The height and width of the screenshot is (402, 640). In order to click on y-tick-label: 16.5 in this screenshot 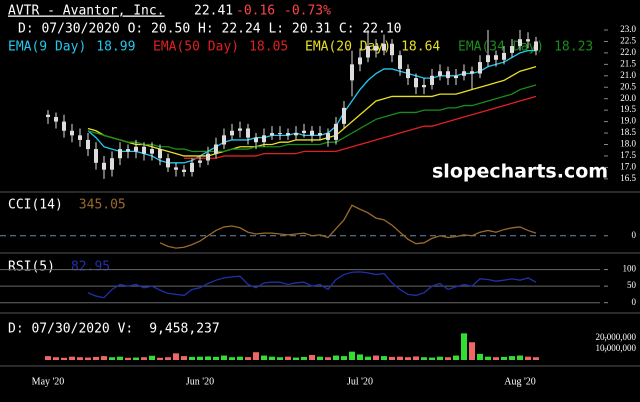, I will do `click(628, 178)`.